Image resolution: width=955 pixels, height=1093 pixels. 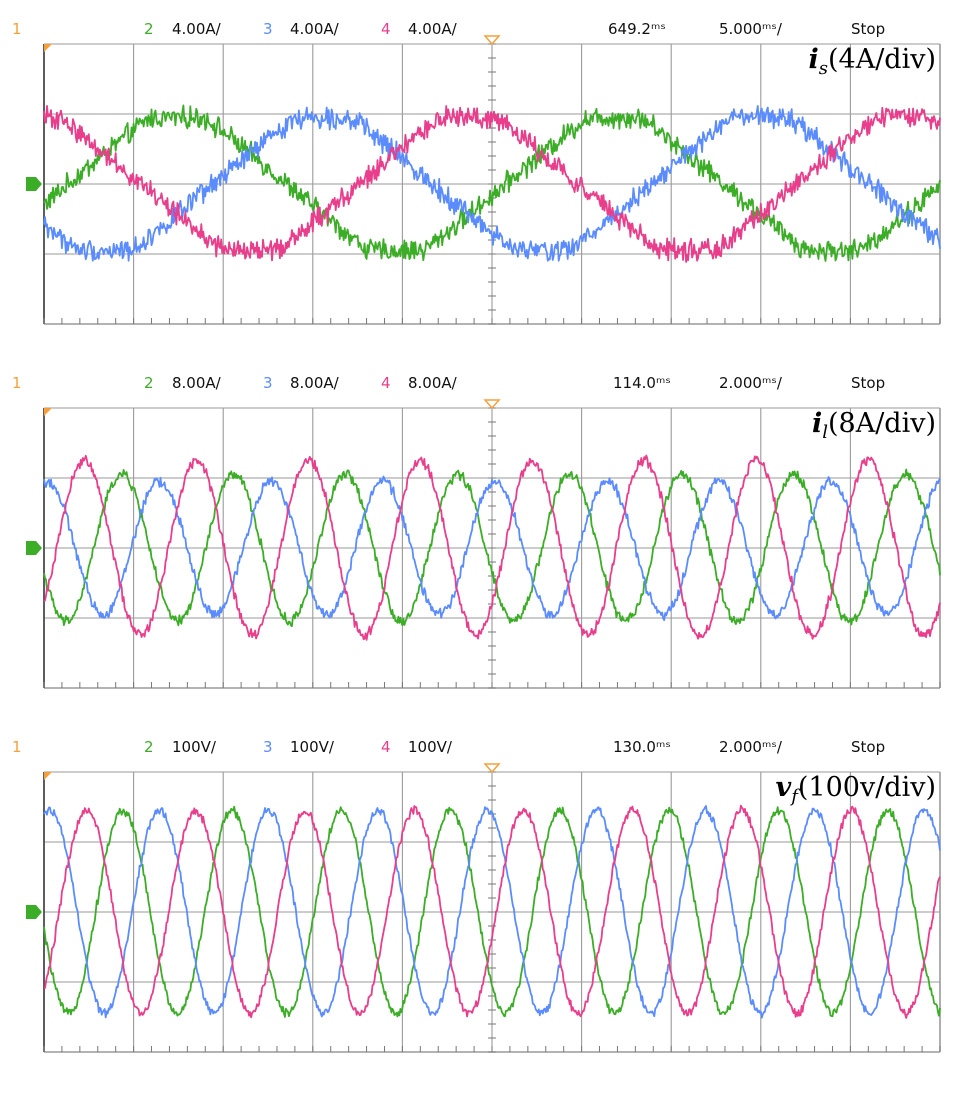 What do you see at coordinates (432, 383) in the screenshot?
I see `channel-4-scale: 8.00A/` at bounding box center [432, 383].